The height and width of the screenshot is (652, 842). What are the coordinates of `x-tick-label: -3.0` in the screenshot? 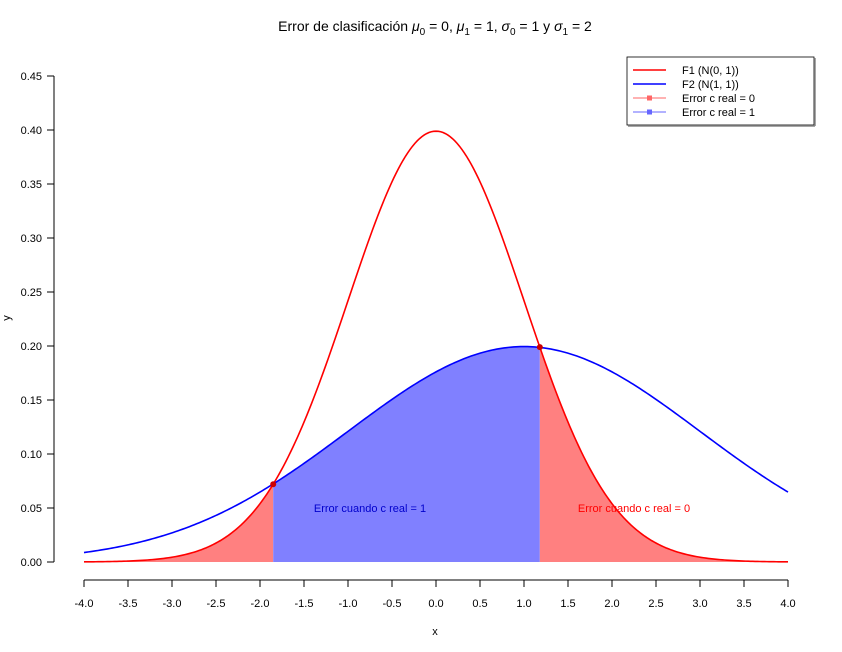 It's located at (172, 604).